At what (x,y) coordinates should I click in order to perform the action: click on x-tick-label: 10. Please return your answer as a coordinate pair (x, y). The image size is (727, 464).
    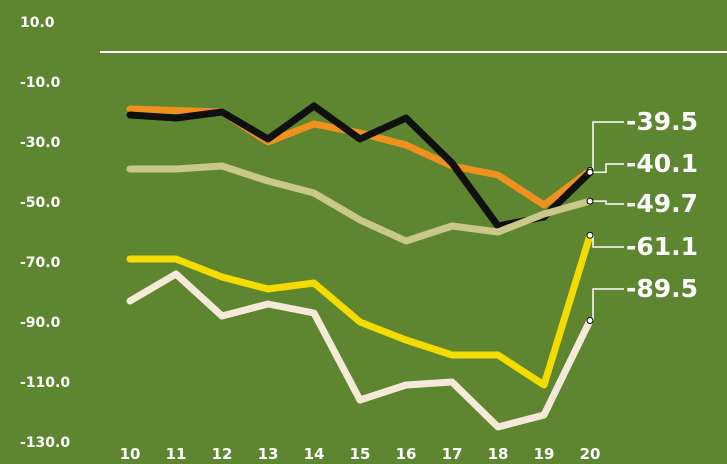
    Looking at the image, I should click on (130, 454).